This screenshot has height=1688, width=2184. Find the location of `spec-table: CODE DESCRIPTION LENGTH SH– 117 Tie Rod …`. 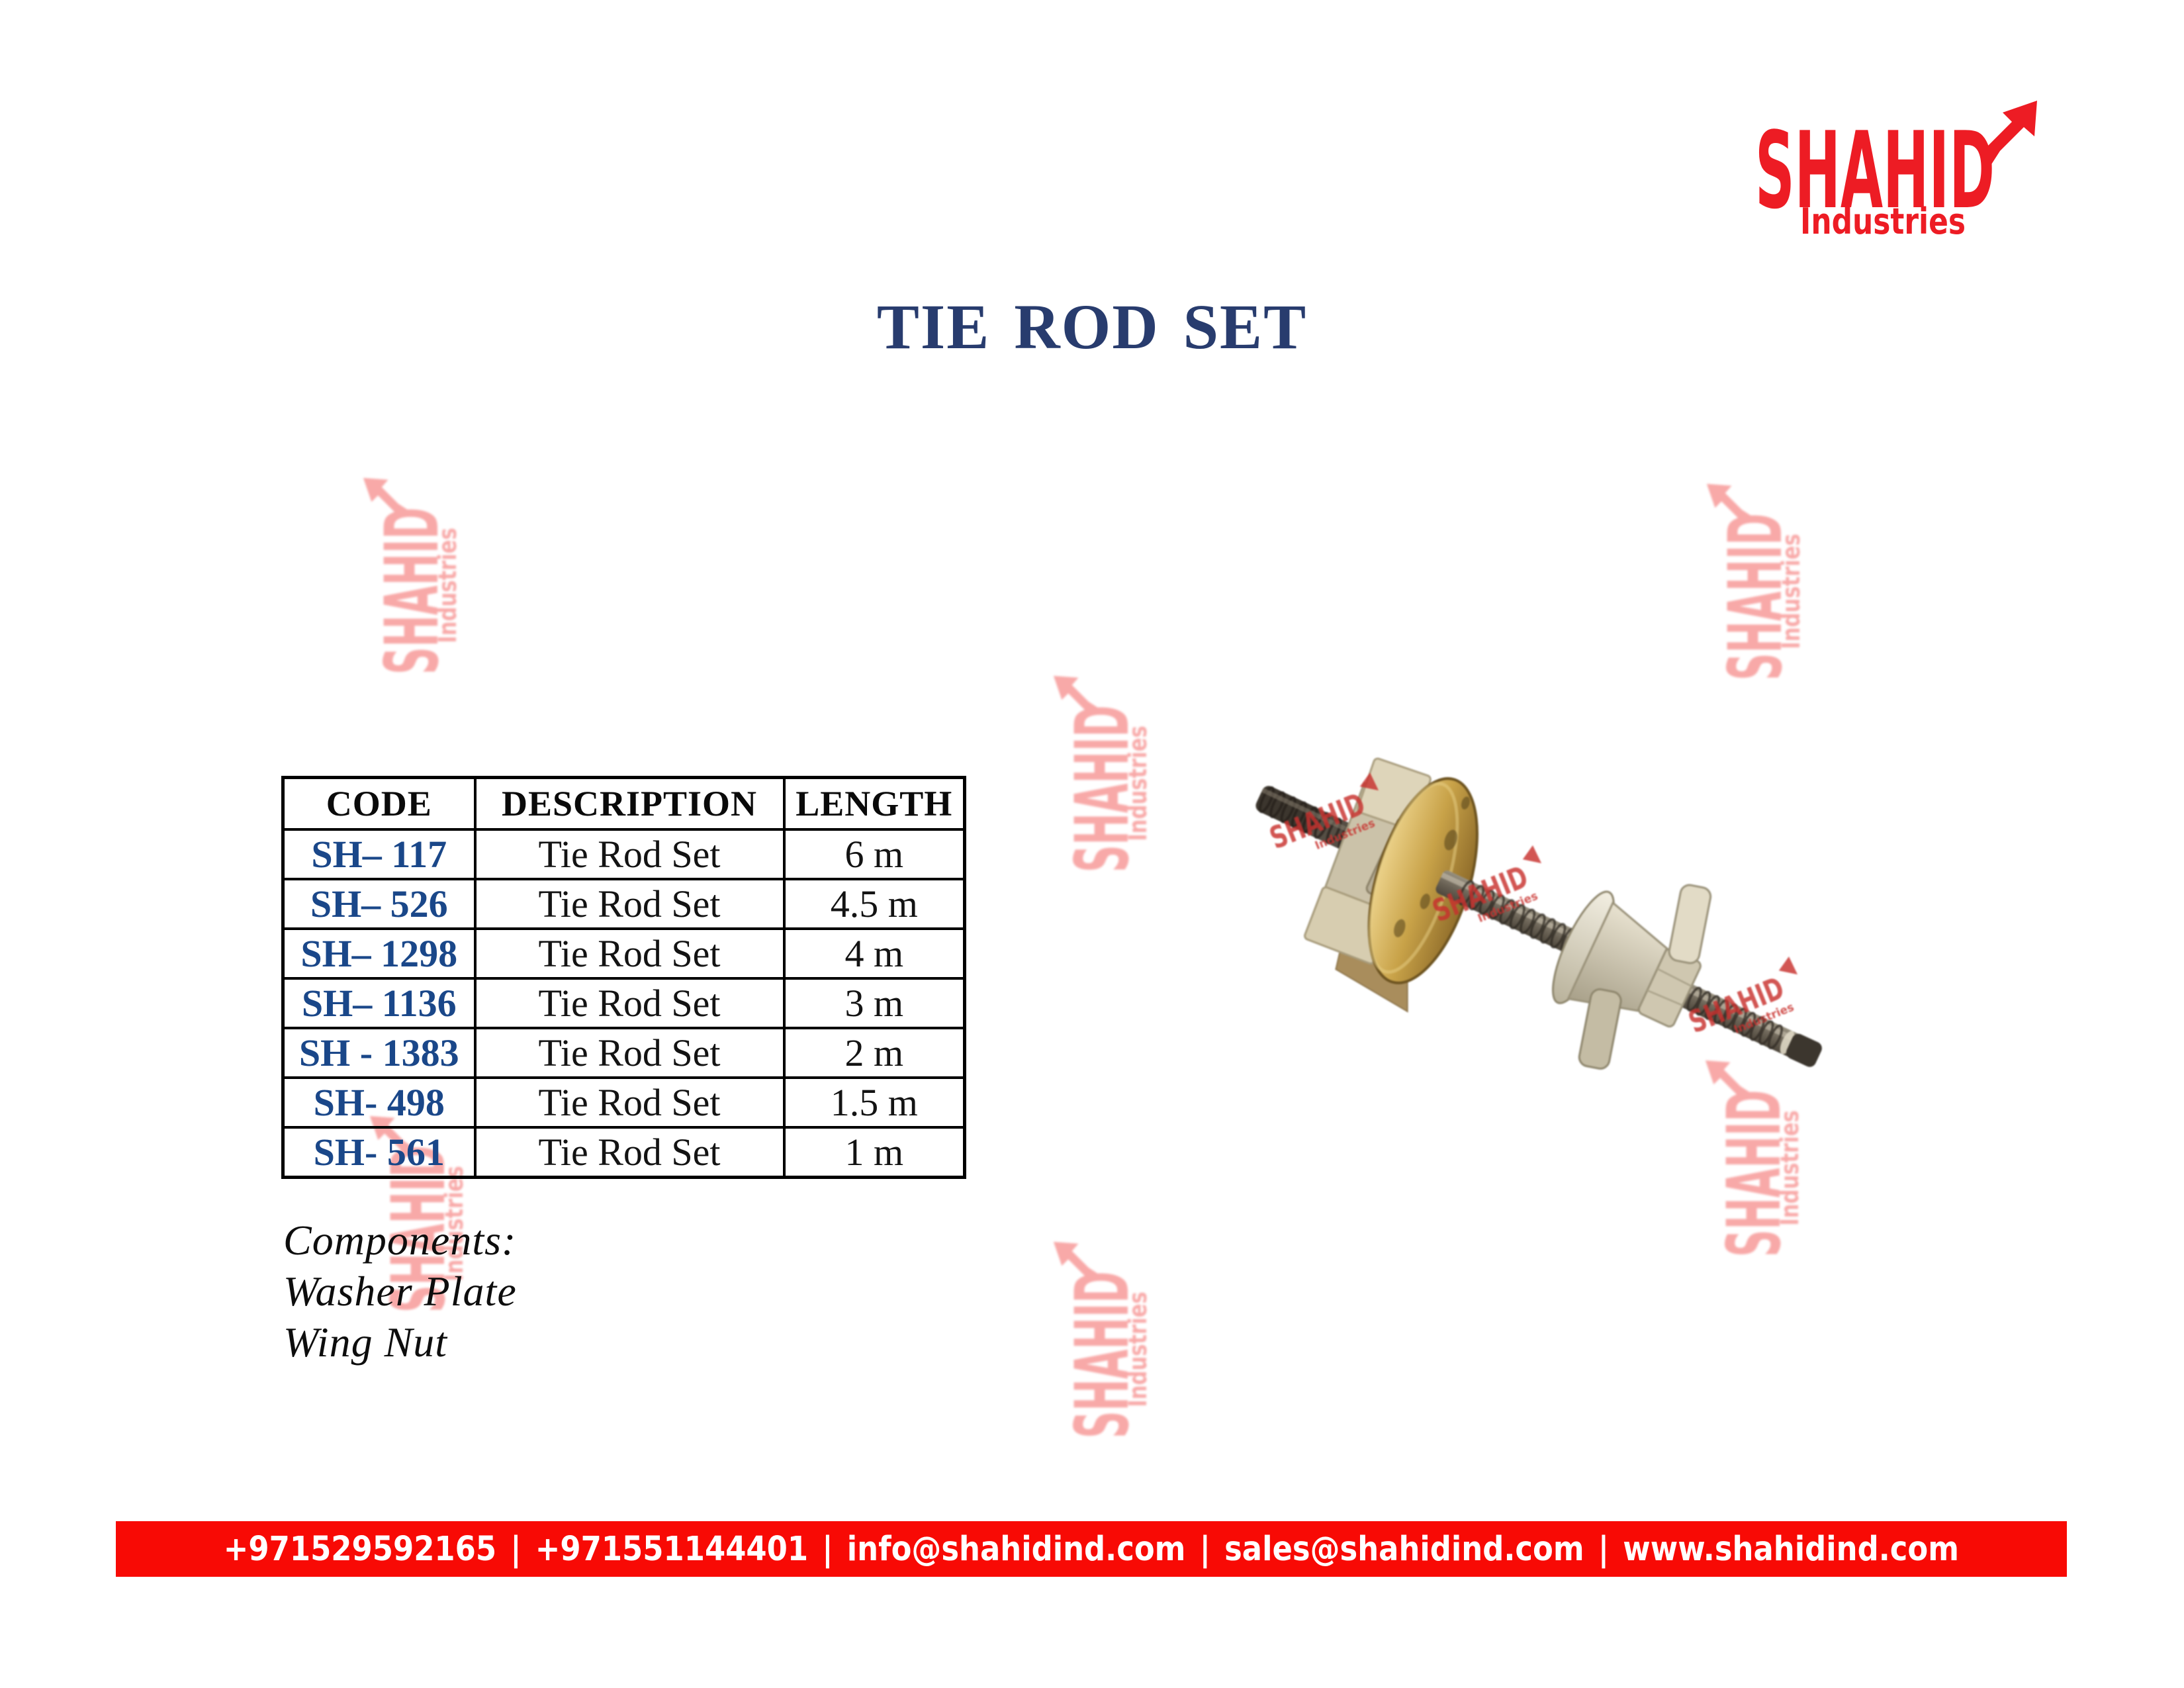

spec-table: CODE DESCRIPTION LENGTH SH– 117 Tie Rod … is located at coordinates (623, 977).